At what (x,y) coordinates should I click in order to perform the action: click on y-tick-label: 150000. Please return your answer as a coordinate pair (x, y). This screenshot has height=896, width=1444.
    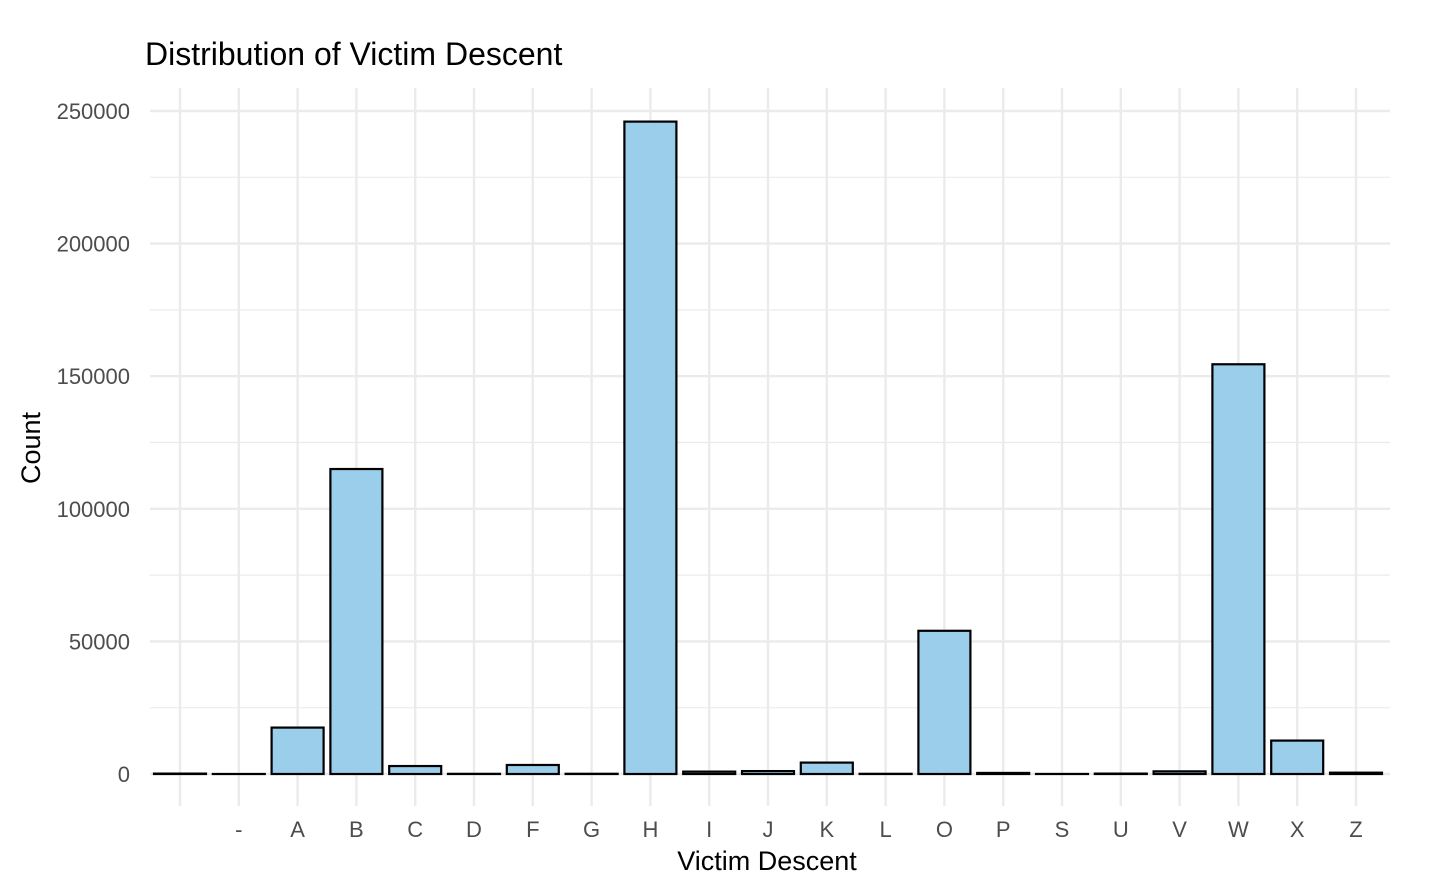
    Looking at the image, I should click on (93, 376).